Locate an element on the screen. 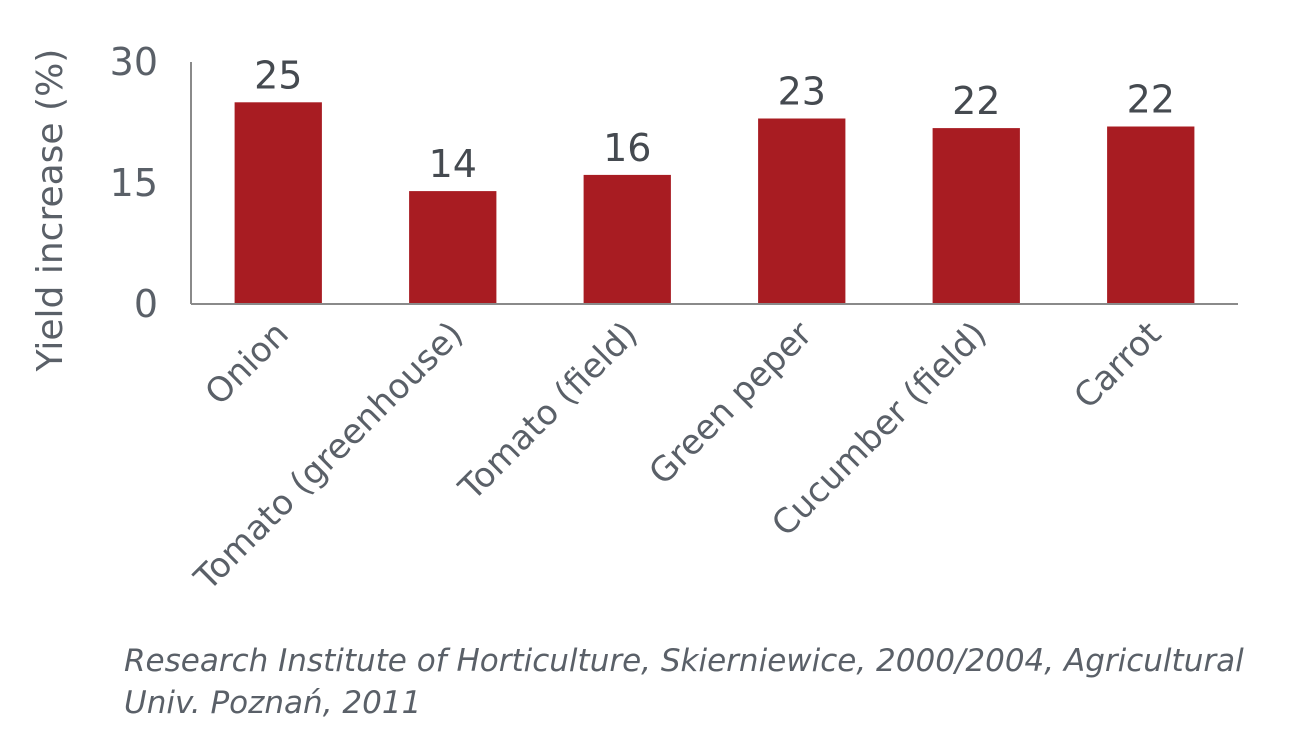  bar-value-label: 23 is located at coordinates (802, 92).